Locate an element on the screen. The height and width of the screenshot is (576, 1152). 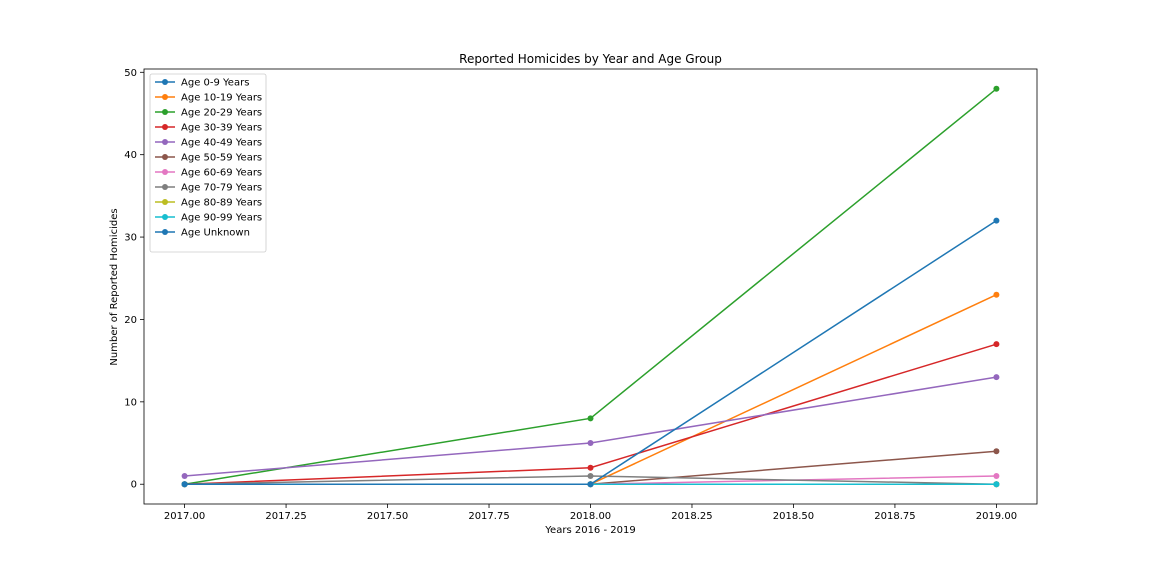
x-axis-label: Years 2016 - 2019 is located at coordinates (589, 530).